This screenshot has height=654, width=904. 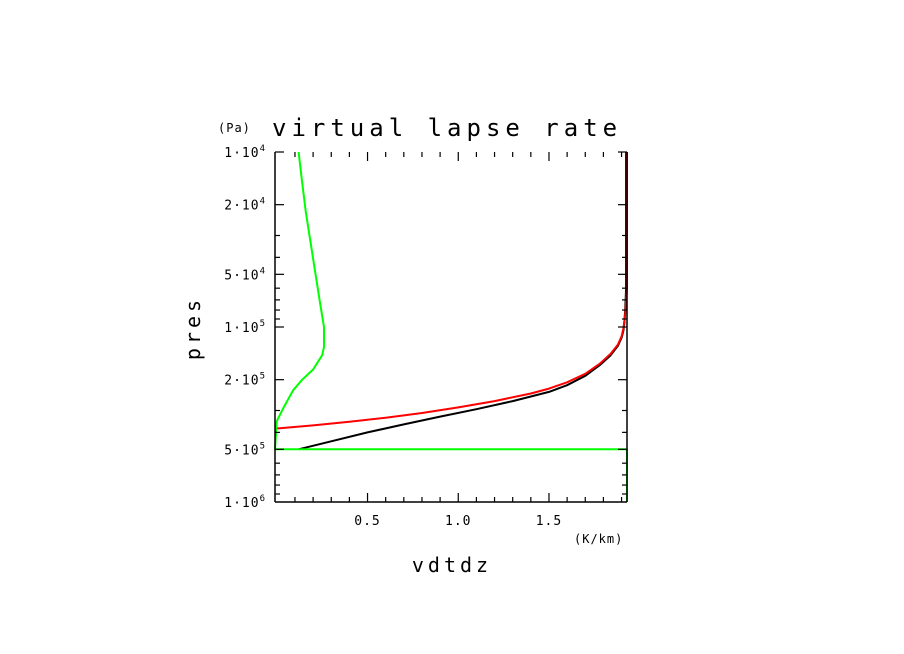 What do you see at coordinates (245, 502) in the screenshot?
I see `y-tick-label: 1·106` at bounding box center [245, 502].